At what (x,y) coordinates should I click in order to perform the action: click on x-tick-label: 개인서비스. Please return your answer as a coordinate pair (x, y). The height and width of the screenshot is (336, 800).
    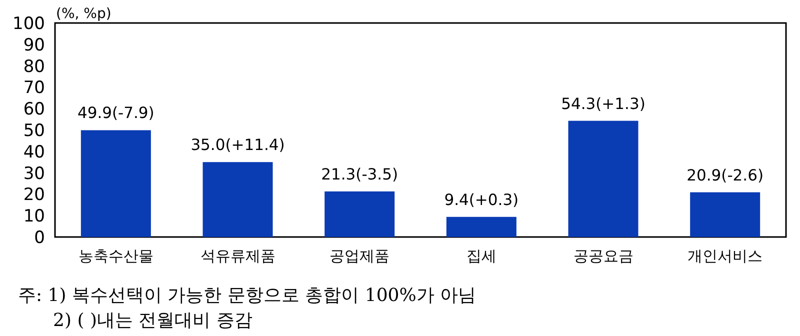
    Looking at the image, I should click on (725, 256).